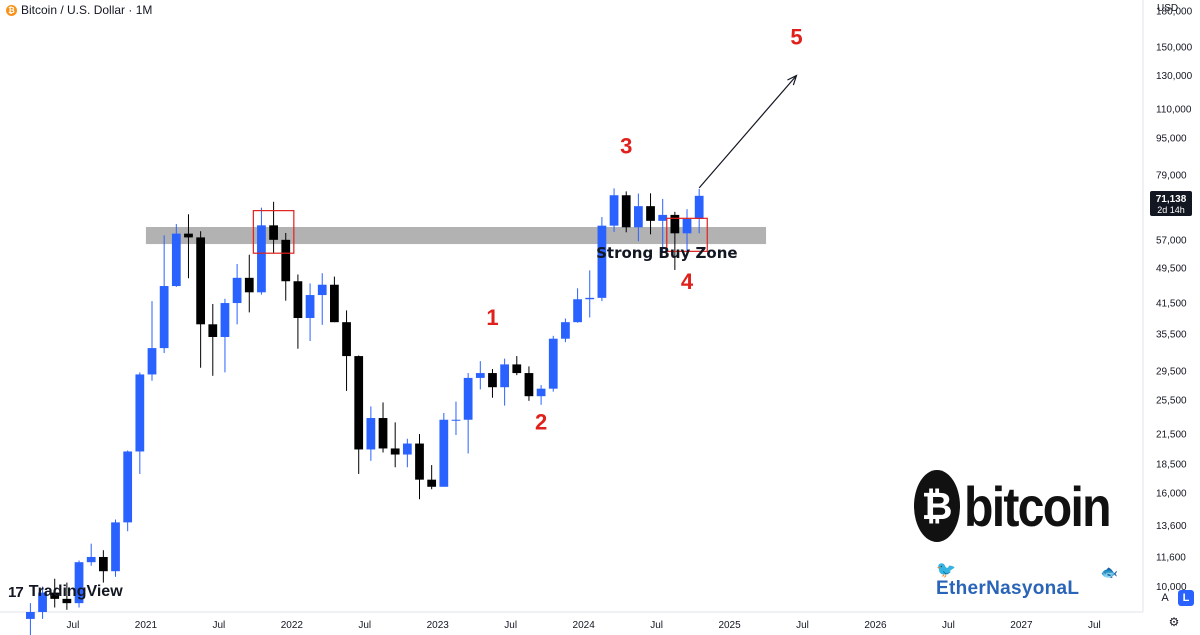 The width and height of the screenshot is (1200, 635). I want to click on gear-icon: ⚙, so click(1174, 622).